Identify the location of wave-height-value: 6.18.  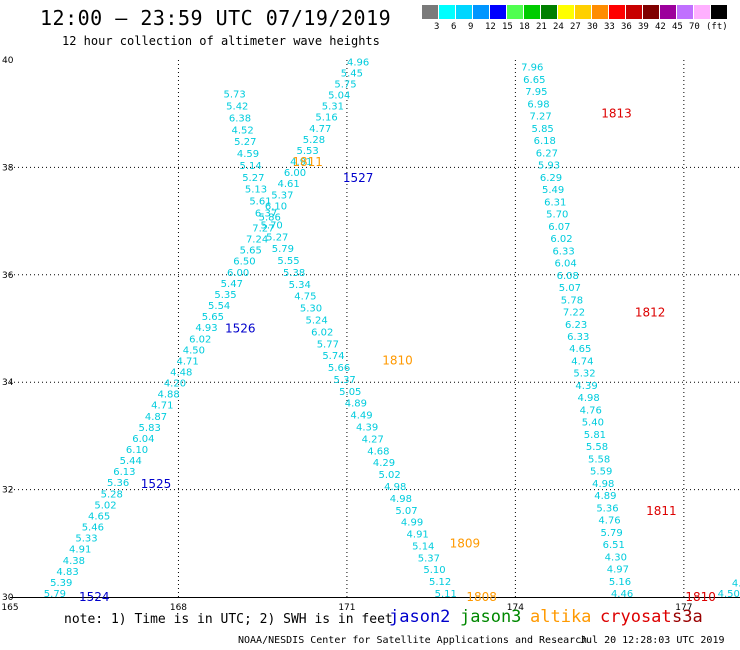
(545, 141).